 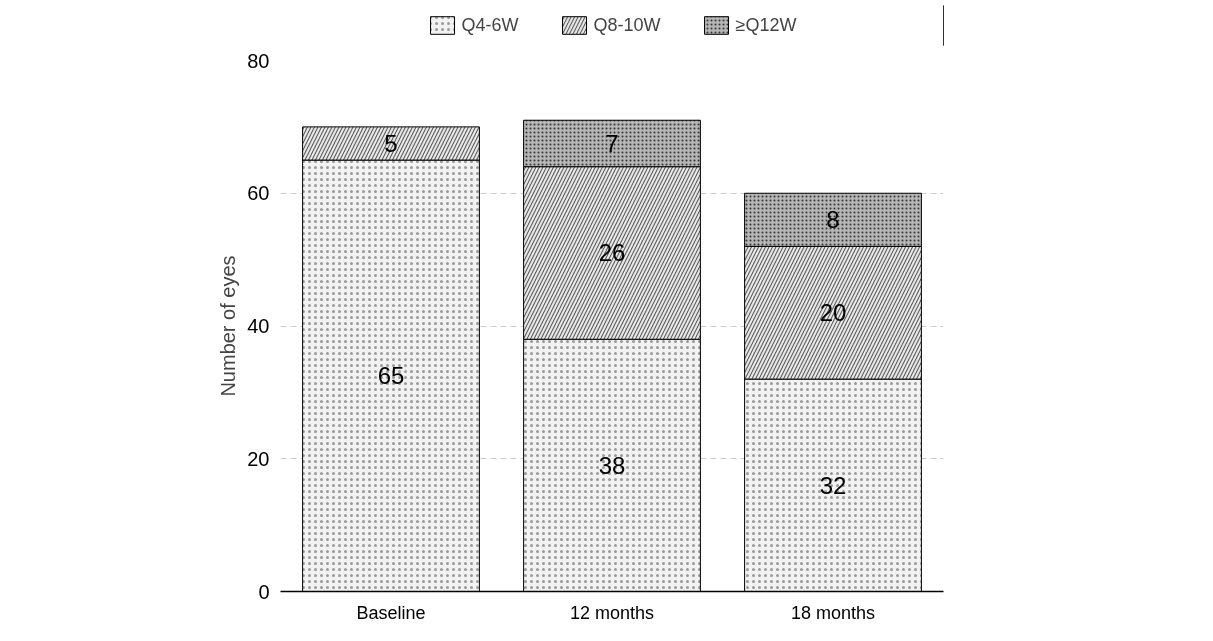 What do you see at coordinates (258, 193) in the screenshot?
I see `y-tick-label: 60` at bounding box center [258, 193].